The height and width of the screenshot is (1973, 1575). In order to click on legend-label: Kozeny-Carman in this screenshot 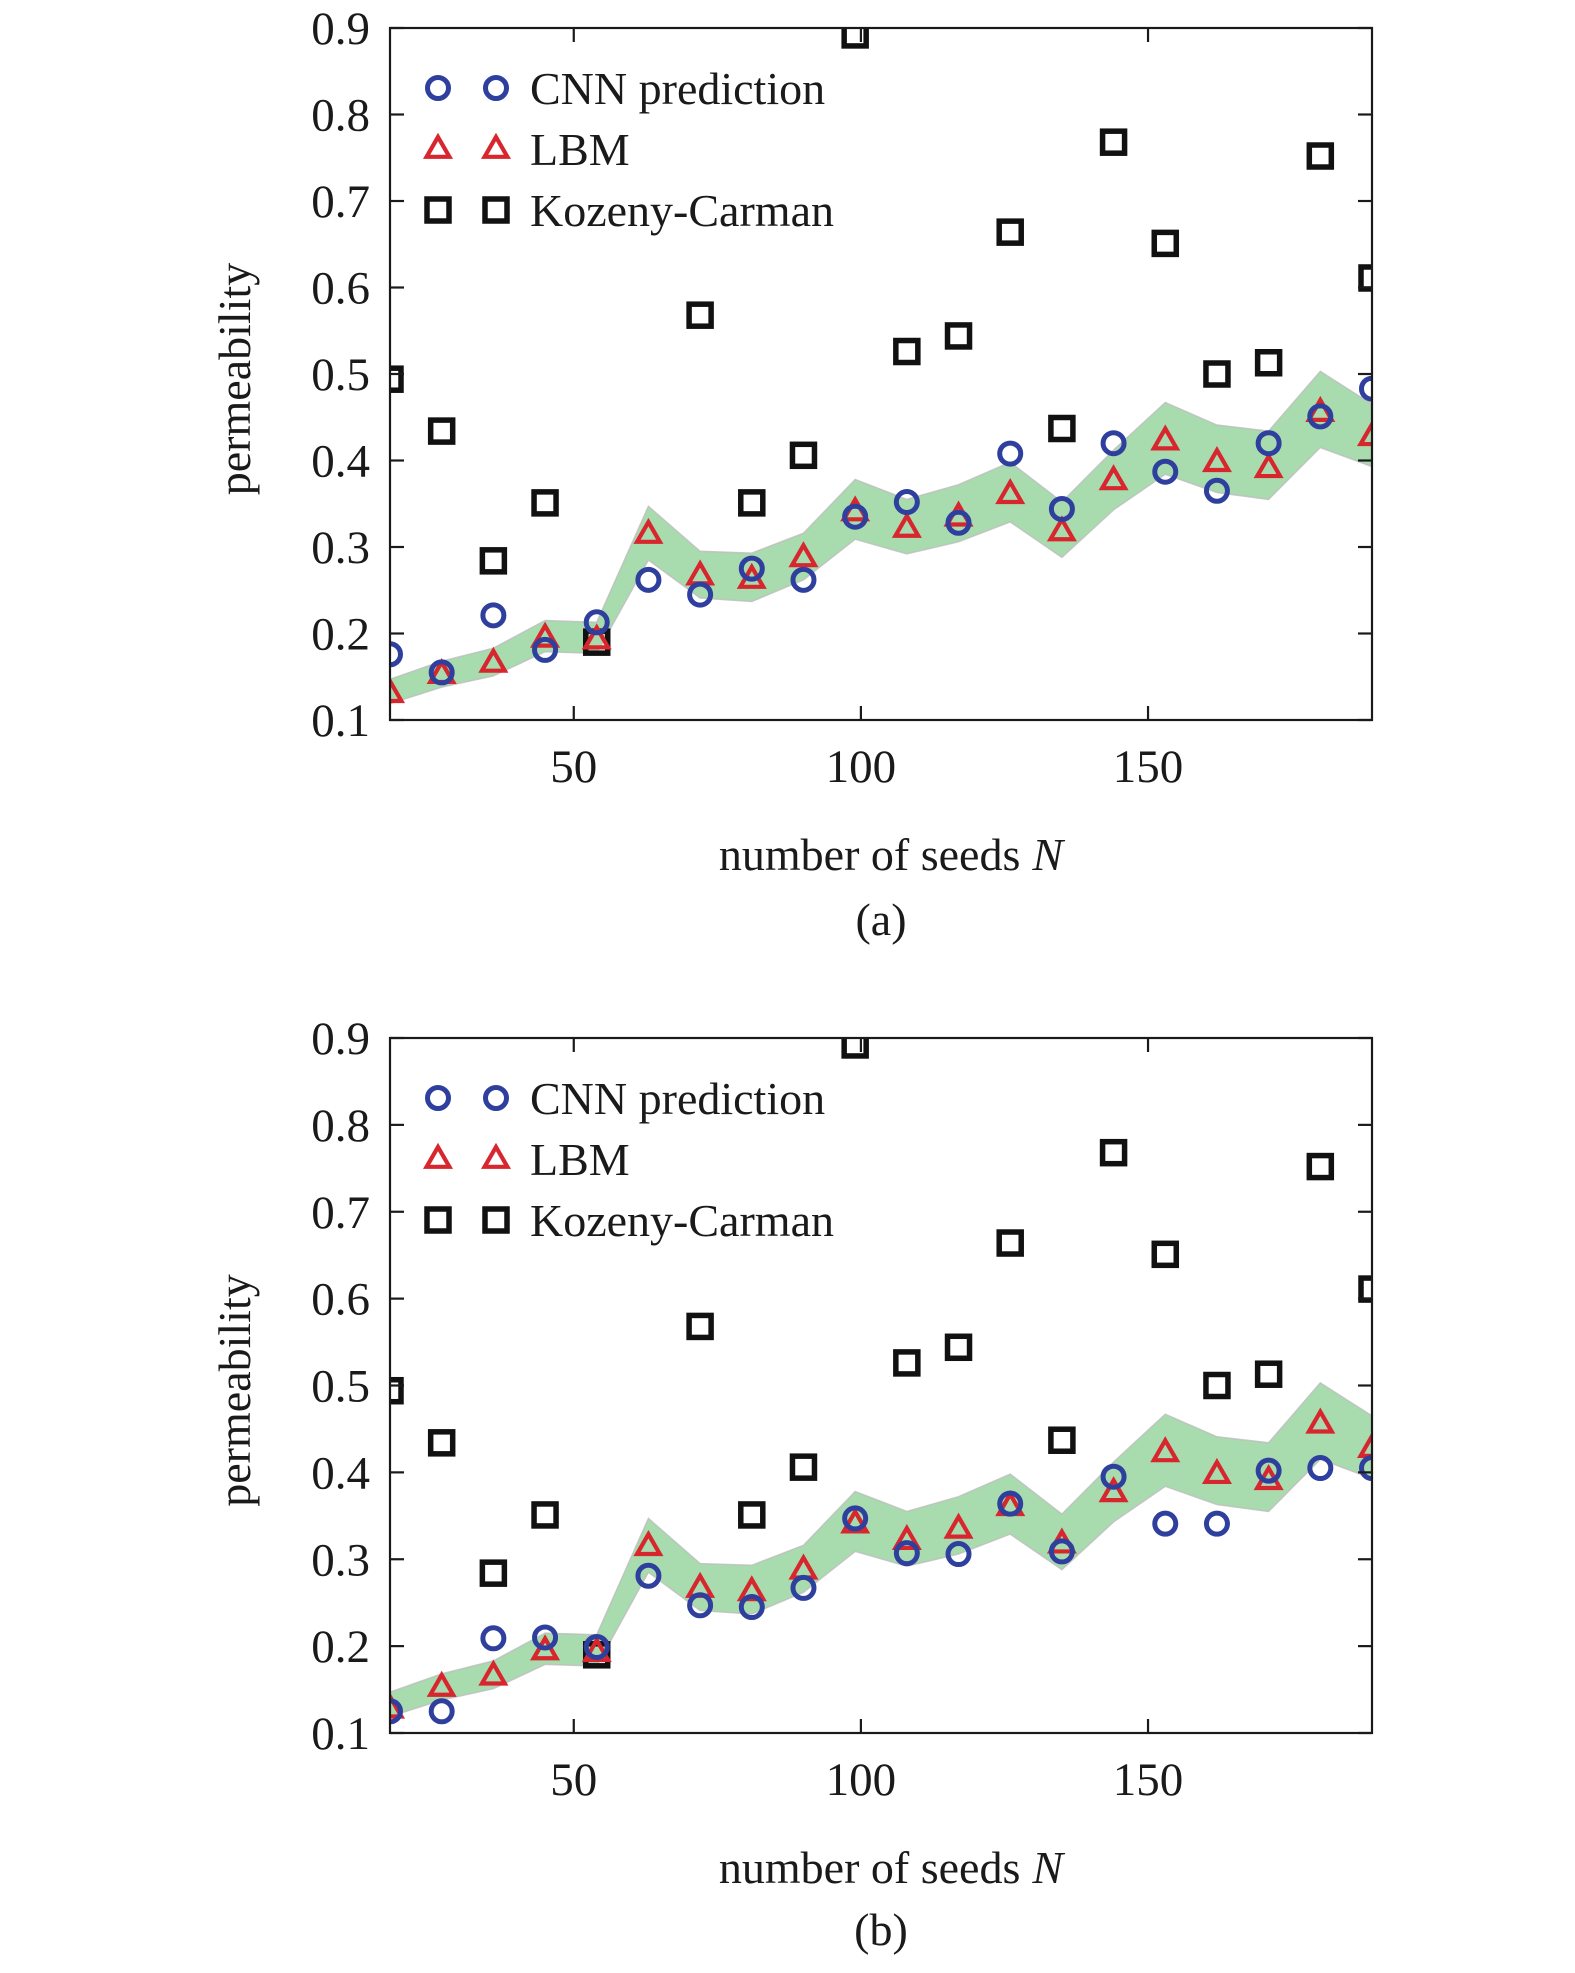, I will do `click(682, 1220)`.